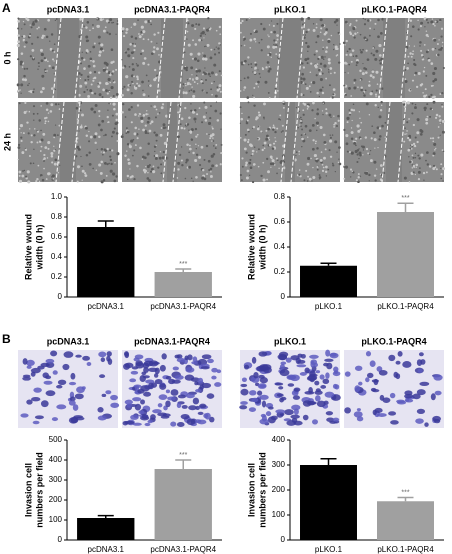 This screenshot has width=452, height=554. What do you see at coordinates (280, 221) in the screenshot?
I see `y-tick-label: 0.6` at bounding box center [280, 221].